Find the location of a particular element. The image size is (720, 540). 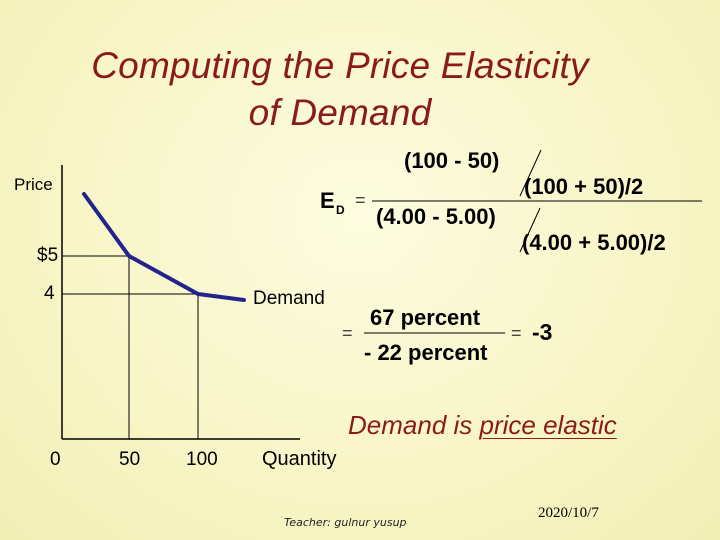

denominator-top: (4.00 - 5.00) is located at coordinates (436, 216).